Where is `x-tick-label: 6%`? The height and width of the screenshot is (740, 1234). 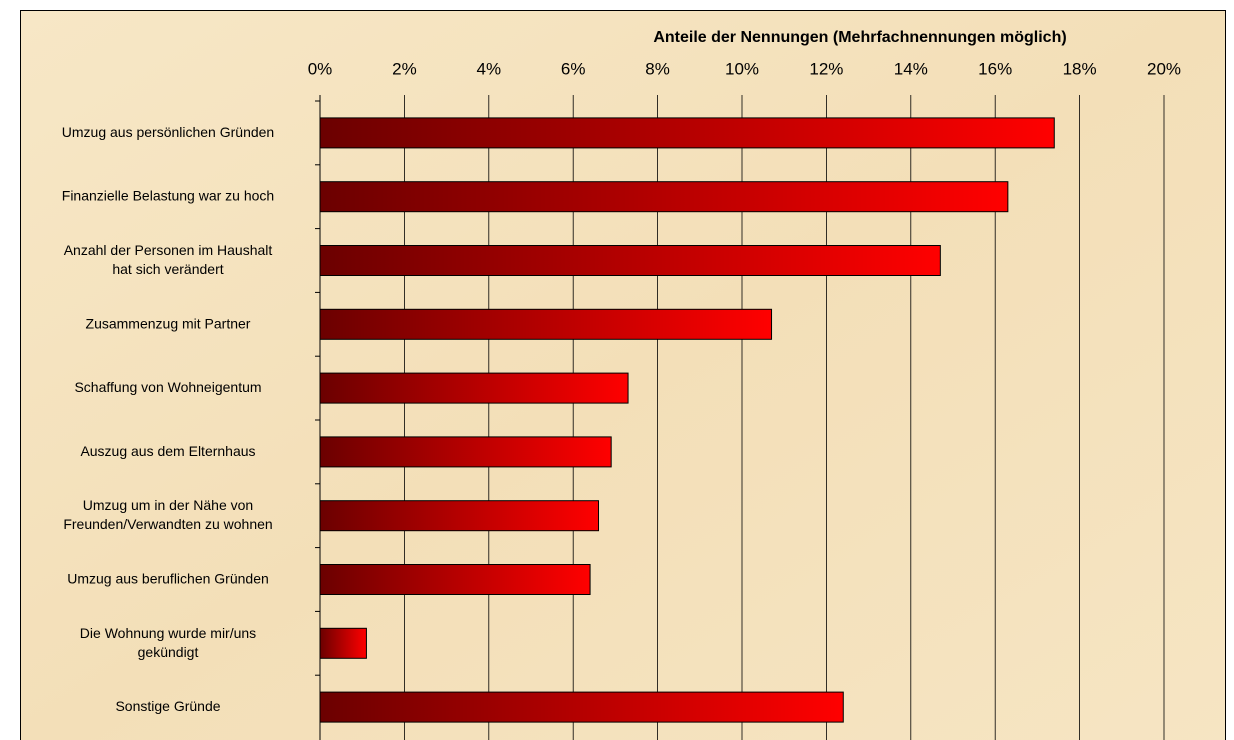
x-tick-label: 6% is located at coordinates (573, 68).